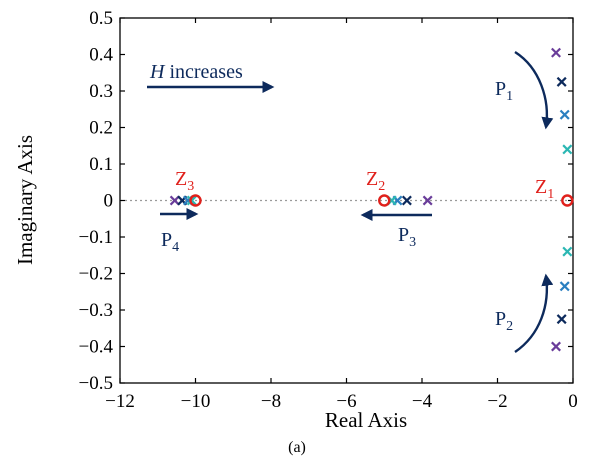 The height and width of the screenshot is (466, 595). Describe the element at coordinates (297, 447) in the screenshot. I see `figure-caption: (a)` at that location.